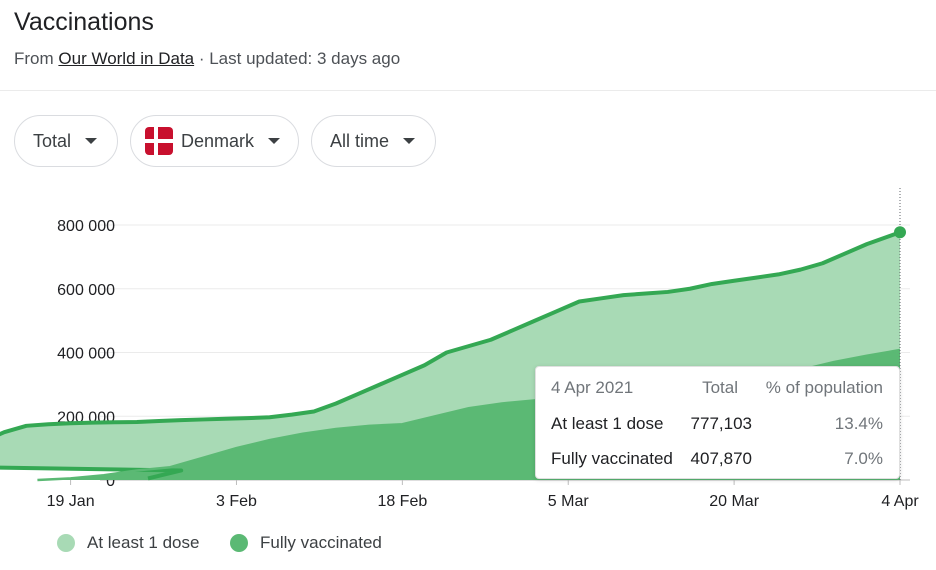 This screenshot has width=936, height=570. I want to click on last-updated: · Last updated: 3 days ago, so click(297, 58).